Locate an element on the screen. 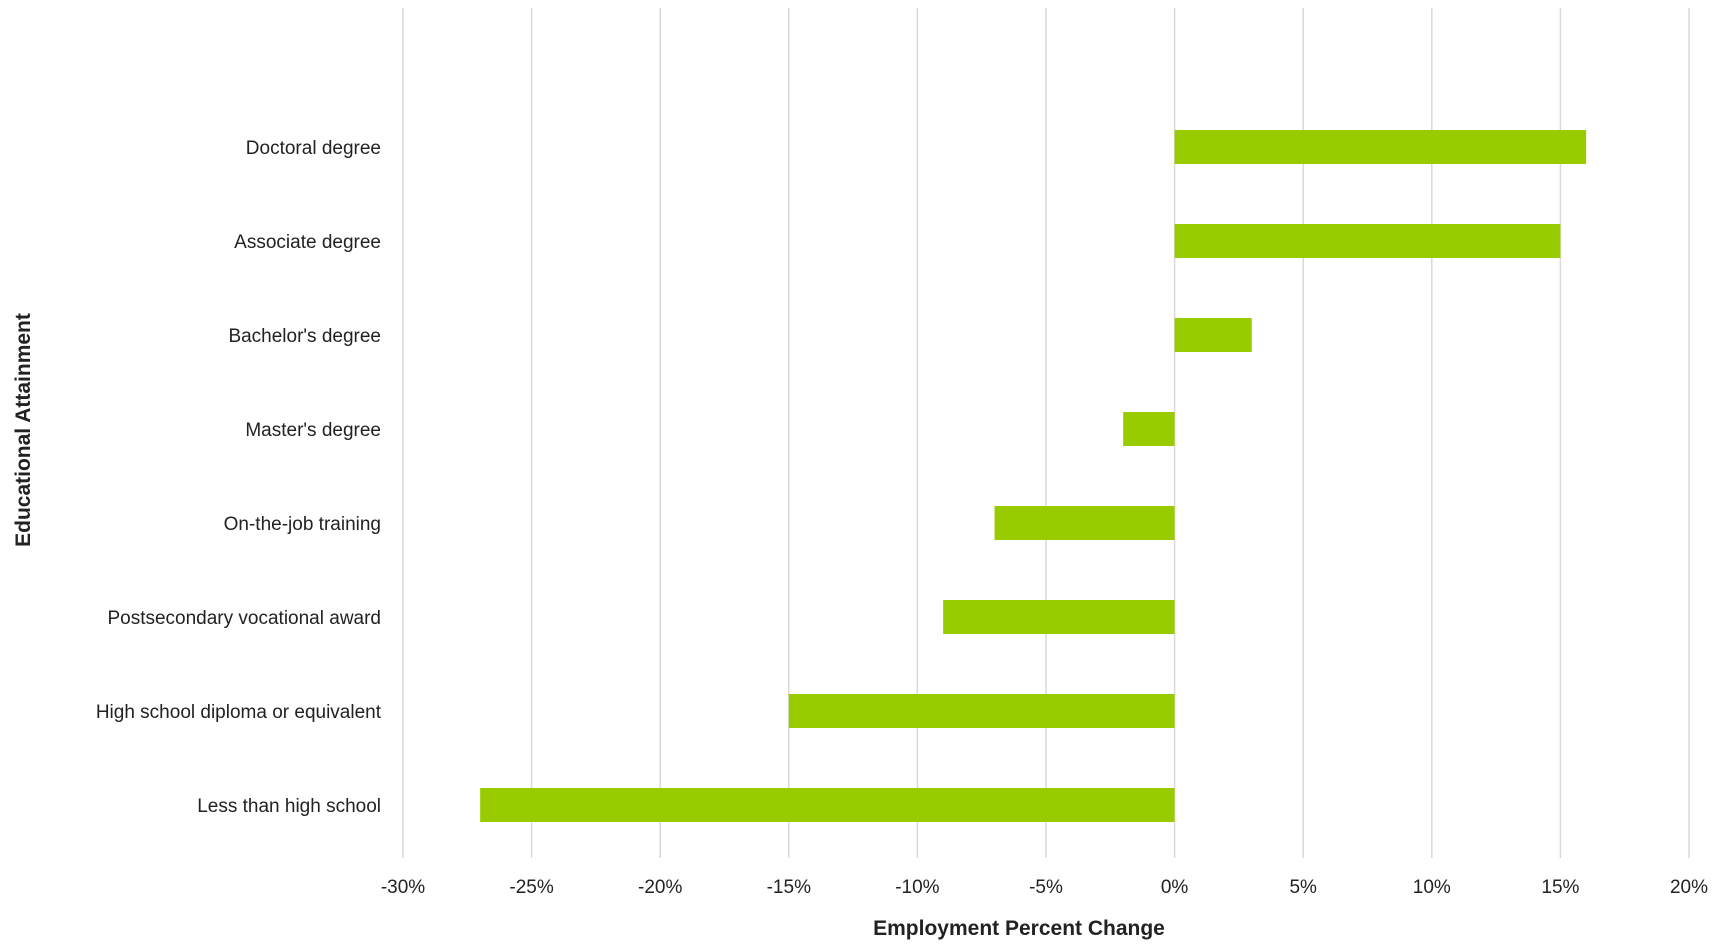 This screenshot has width=1716, height=951. category-label: High school diploma or equivalent is located at coordinates (239, 712).